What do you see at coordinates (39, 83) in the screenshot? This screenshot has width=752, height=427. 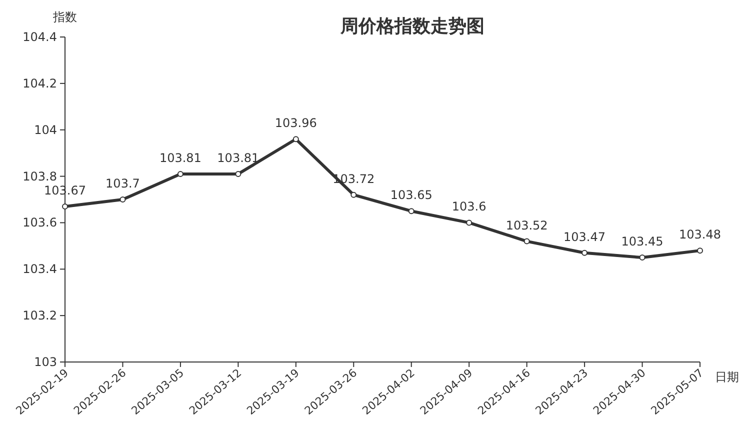 I see `y-tick-label: 104.2` at bounding box center [39, 83].